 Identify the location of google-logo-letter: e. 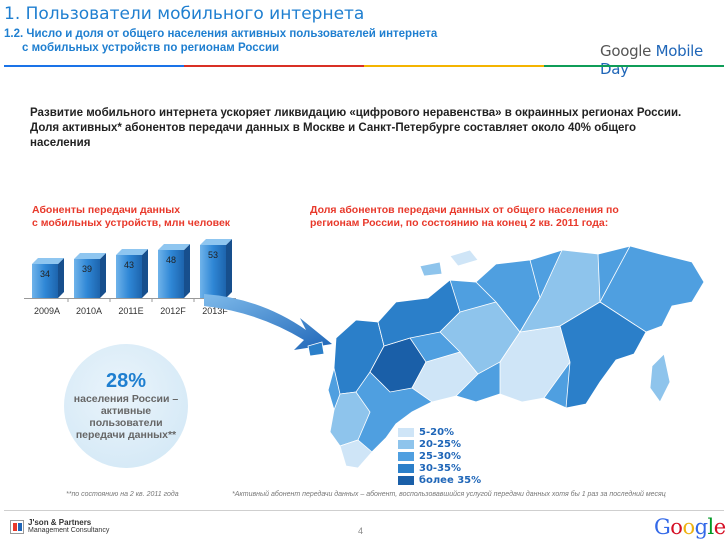
(719, 527).